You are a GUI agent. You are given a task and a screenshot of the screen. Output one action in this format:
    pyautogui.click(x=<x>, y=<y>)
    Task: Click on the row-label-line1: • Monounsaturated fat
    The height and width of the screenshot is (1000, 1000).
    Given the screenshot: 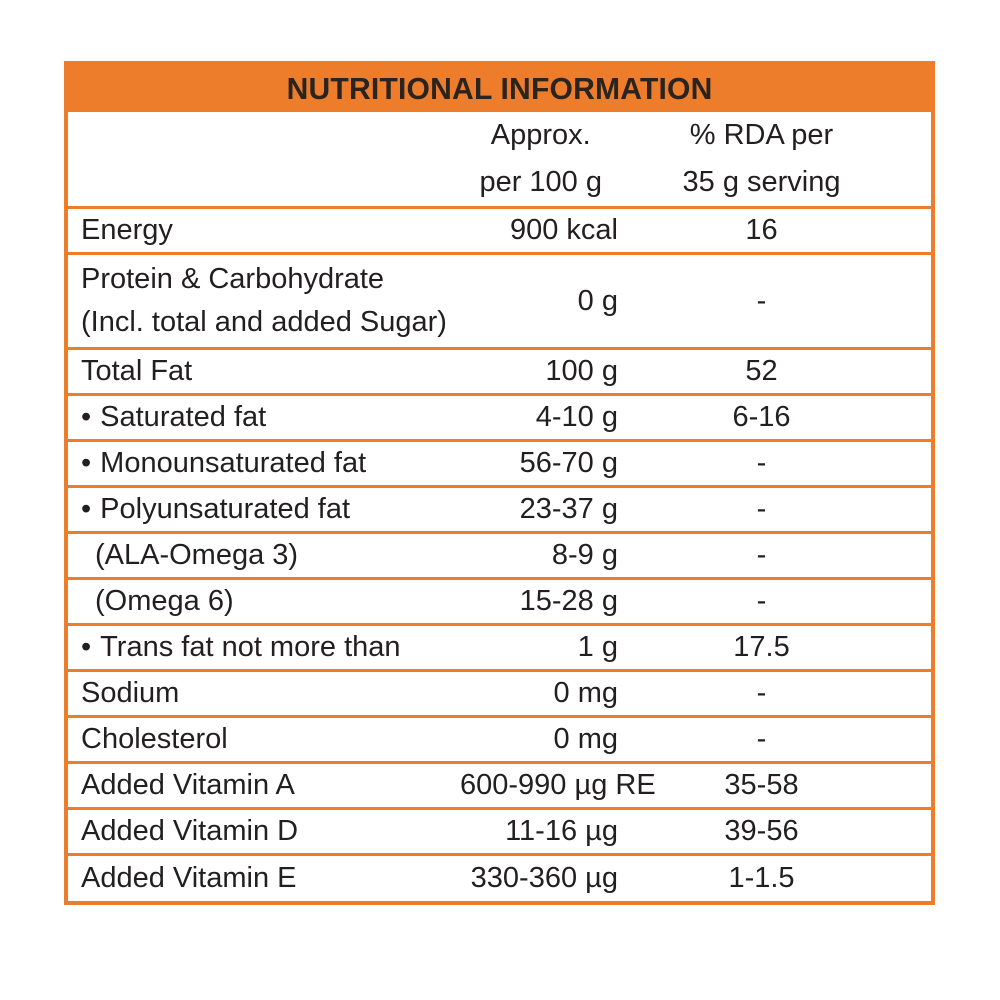 What is the action you would take?
    pyautogui.click(x=270, y=463)
    